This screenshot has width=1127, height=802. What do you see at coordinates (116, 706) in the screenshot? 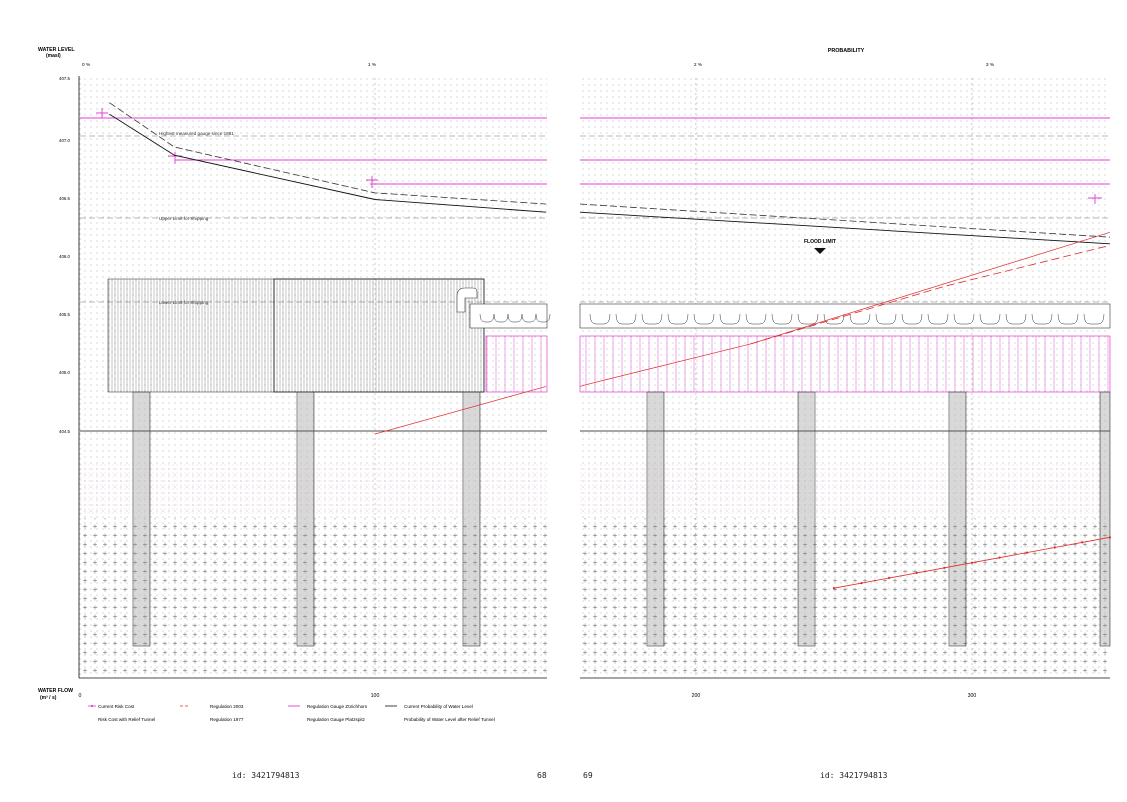
I see `legend-current-risk: Current Risk Cost` at bounding box center [116, 706].